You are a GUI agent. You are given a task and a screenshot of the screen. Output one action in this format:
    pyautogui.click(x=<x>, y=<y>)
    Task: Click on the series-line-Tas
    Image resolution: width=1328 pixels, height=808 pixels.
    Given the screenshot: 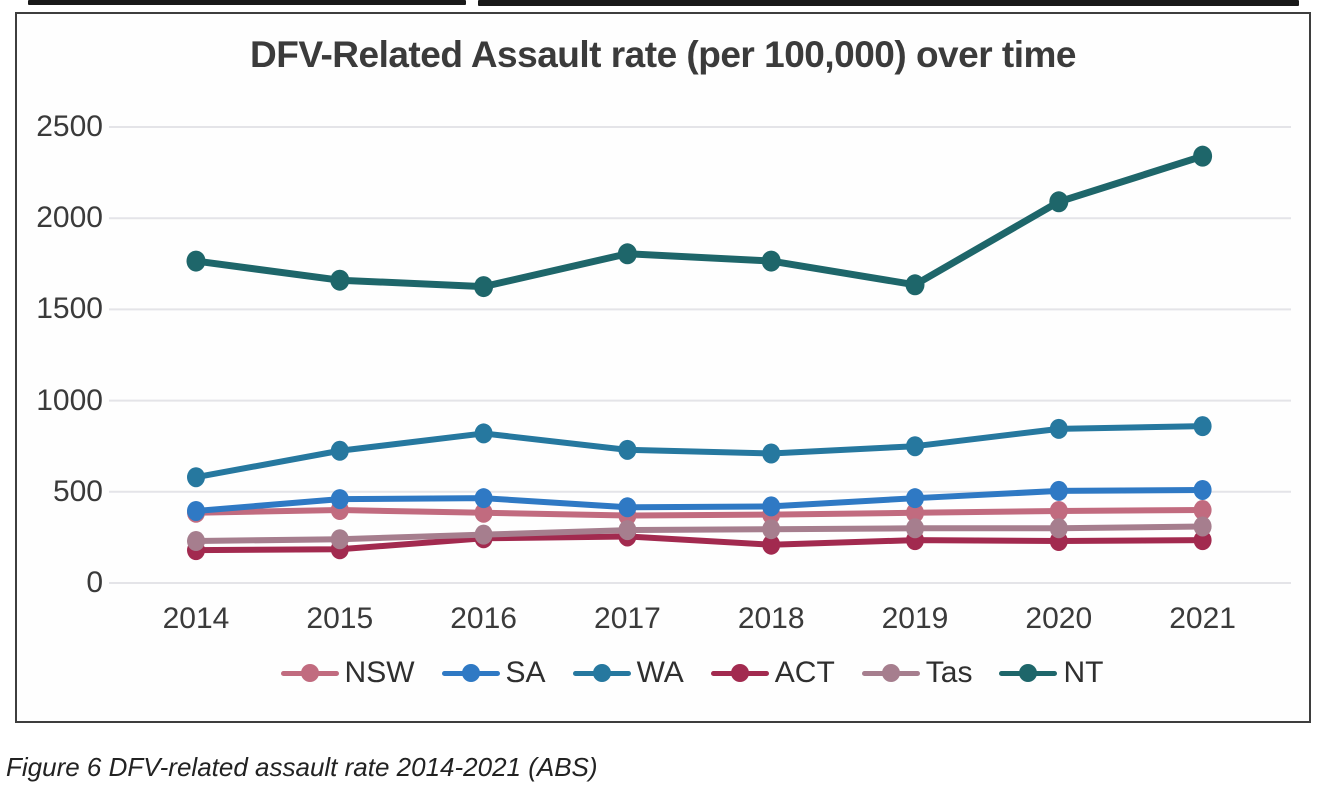 What is the action you would take?
    pyautogui.click(x=699, y=534)
    